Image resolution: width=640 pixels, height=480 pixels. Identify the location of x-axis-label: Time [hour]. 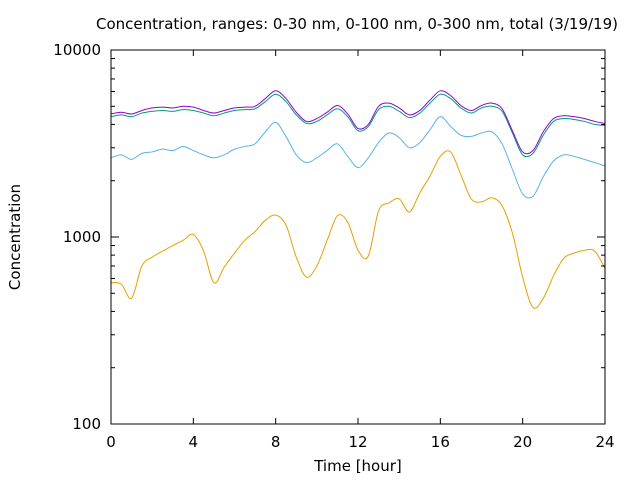
(357, 466).